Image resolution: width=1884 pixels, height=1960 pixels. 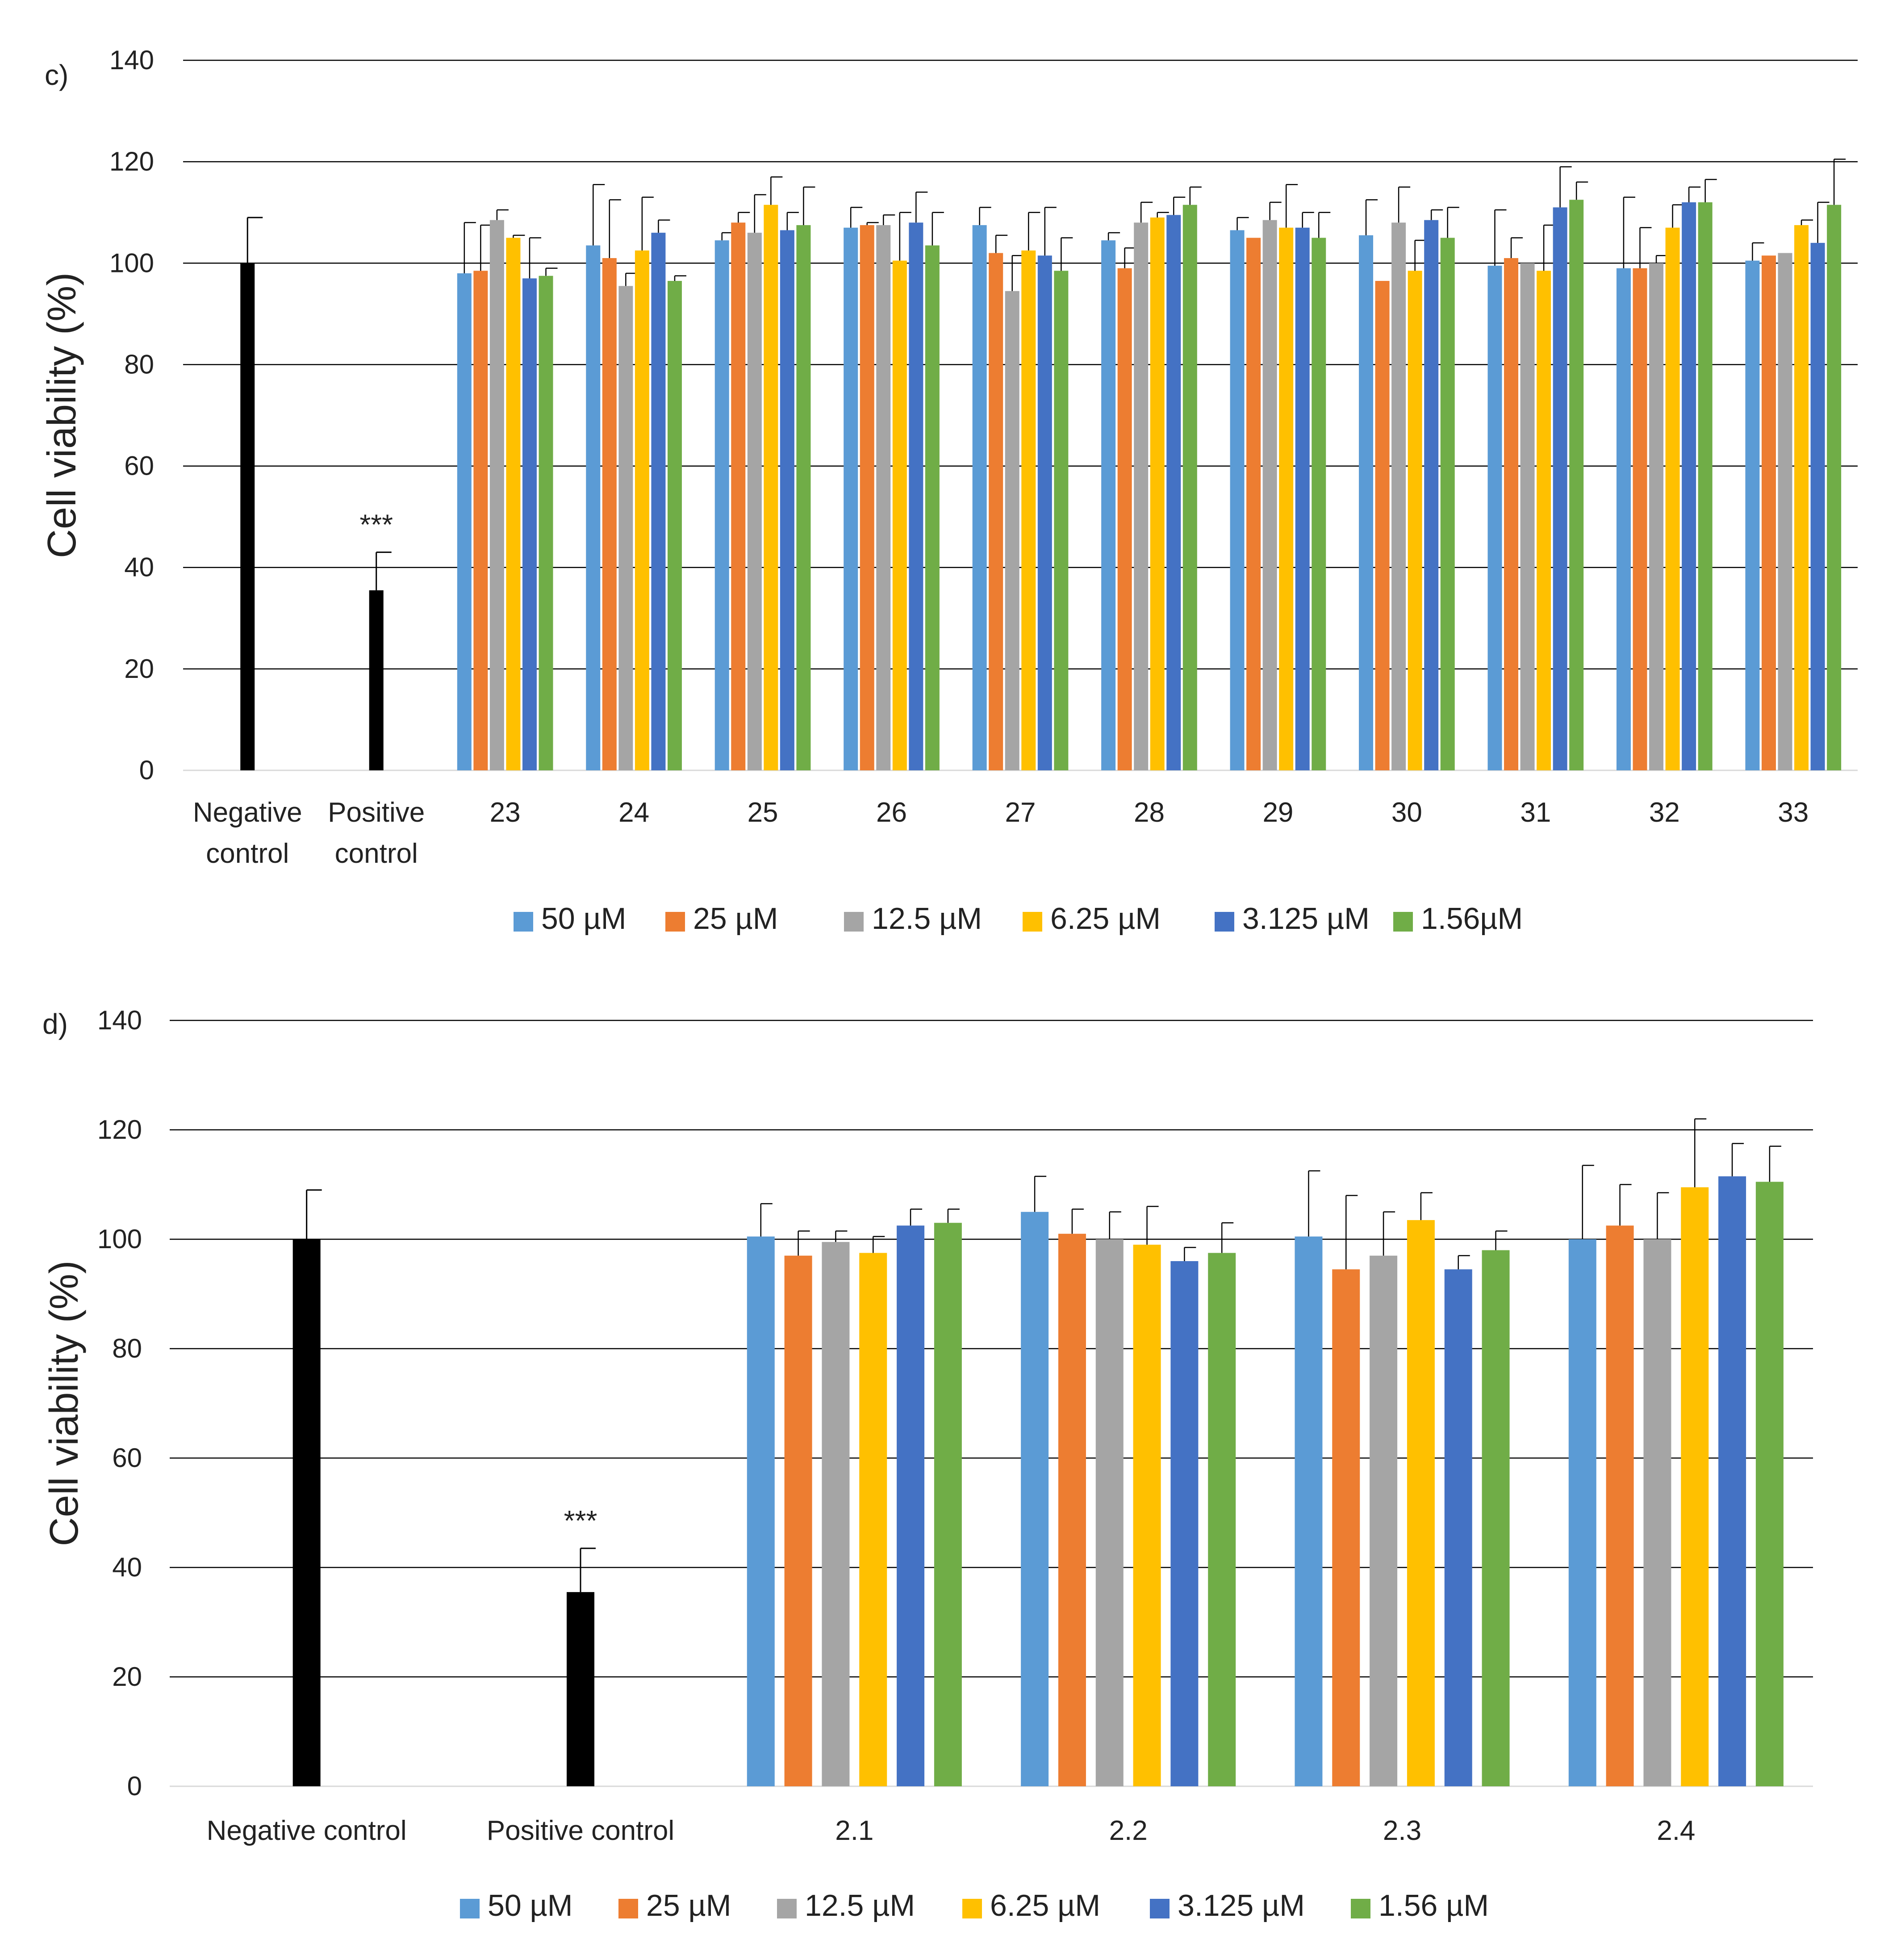 I want to click on x-category-label: 2.4, so click(x=1676, y=1830).